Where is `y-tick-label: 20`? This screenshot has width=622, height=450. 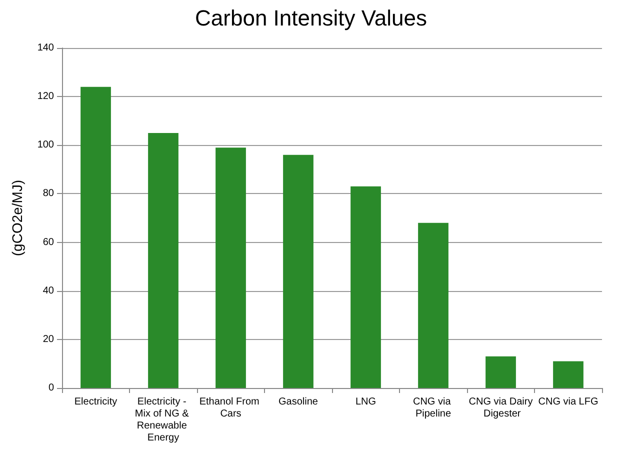
y-tick-label: 20 is located at coordinates (48, 339).